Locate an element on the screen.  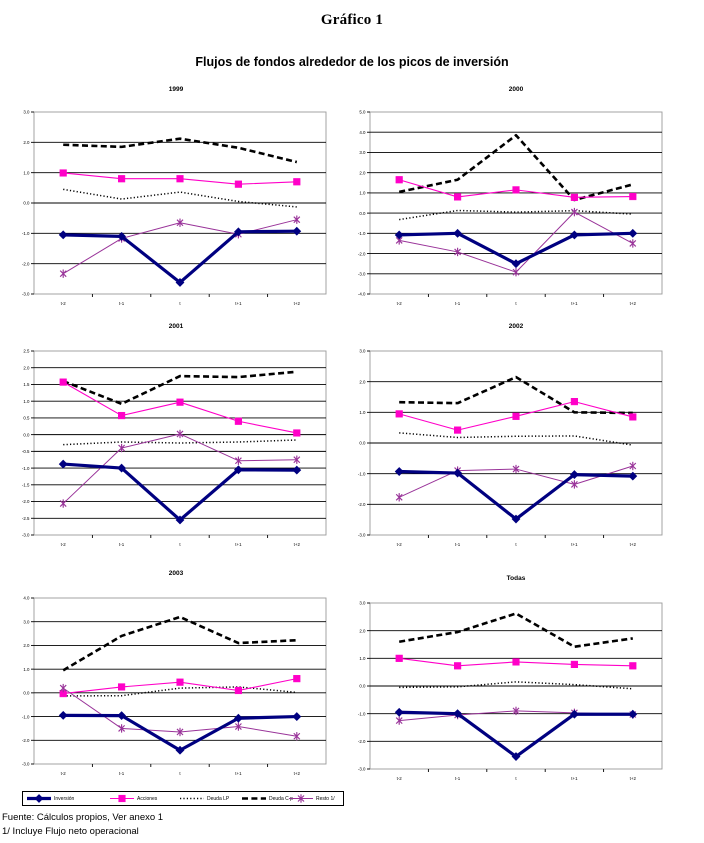
legend-swatch-deuda_cp-icon is located at coordinates (254, 798).